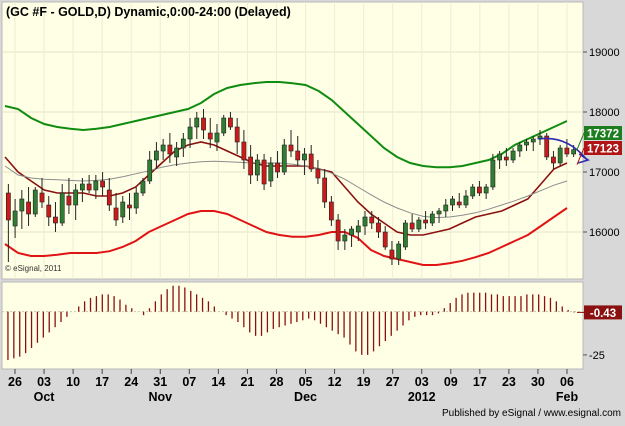  What do you see at coordinates (15, 382) in the screenshot?
I see `x-axis-tick-label: 26` at bounding box center [15, 382].